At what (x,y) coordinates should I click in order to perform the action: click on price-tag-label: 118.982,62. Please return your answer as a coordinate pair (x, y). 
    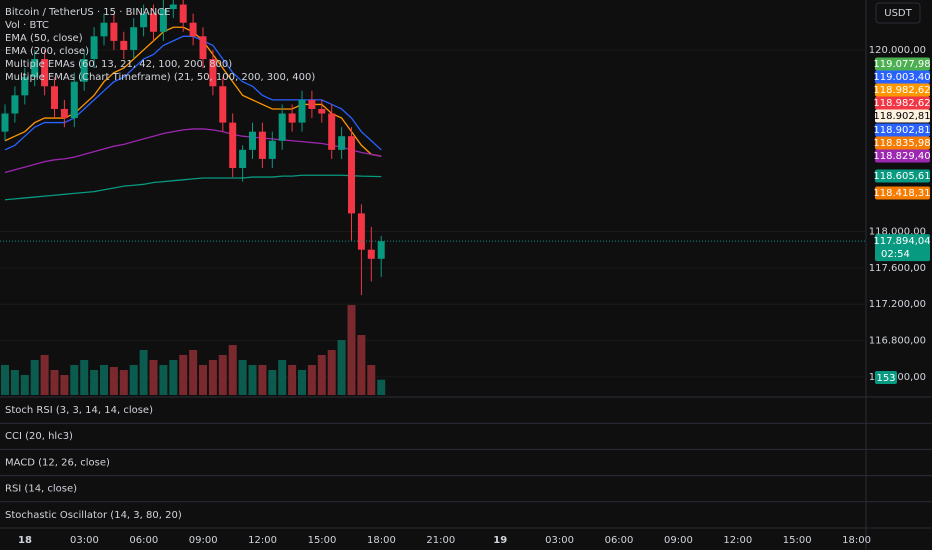
    Looking at the image, I should click on (901, 103).